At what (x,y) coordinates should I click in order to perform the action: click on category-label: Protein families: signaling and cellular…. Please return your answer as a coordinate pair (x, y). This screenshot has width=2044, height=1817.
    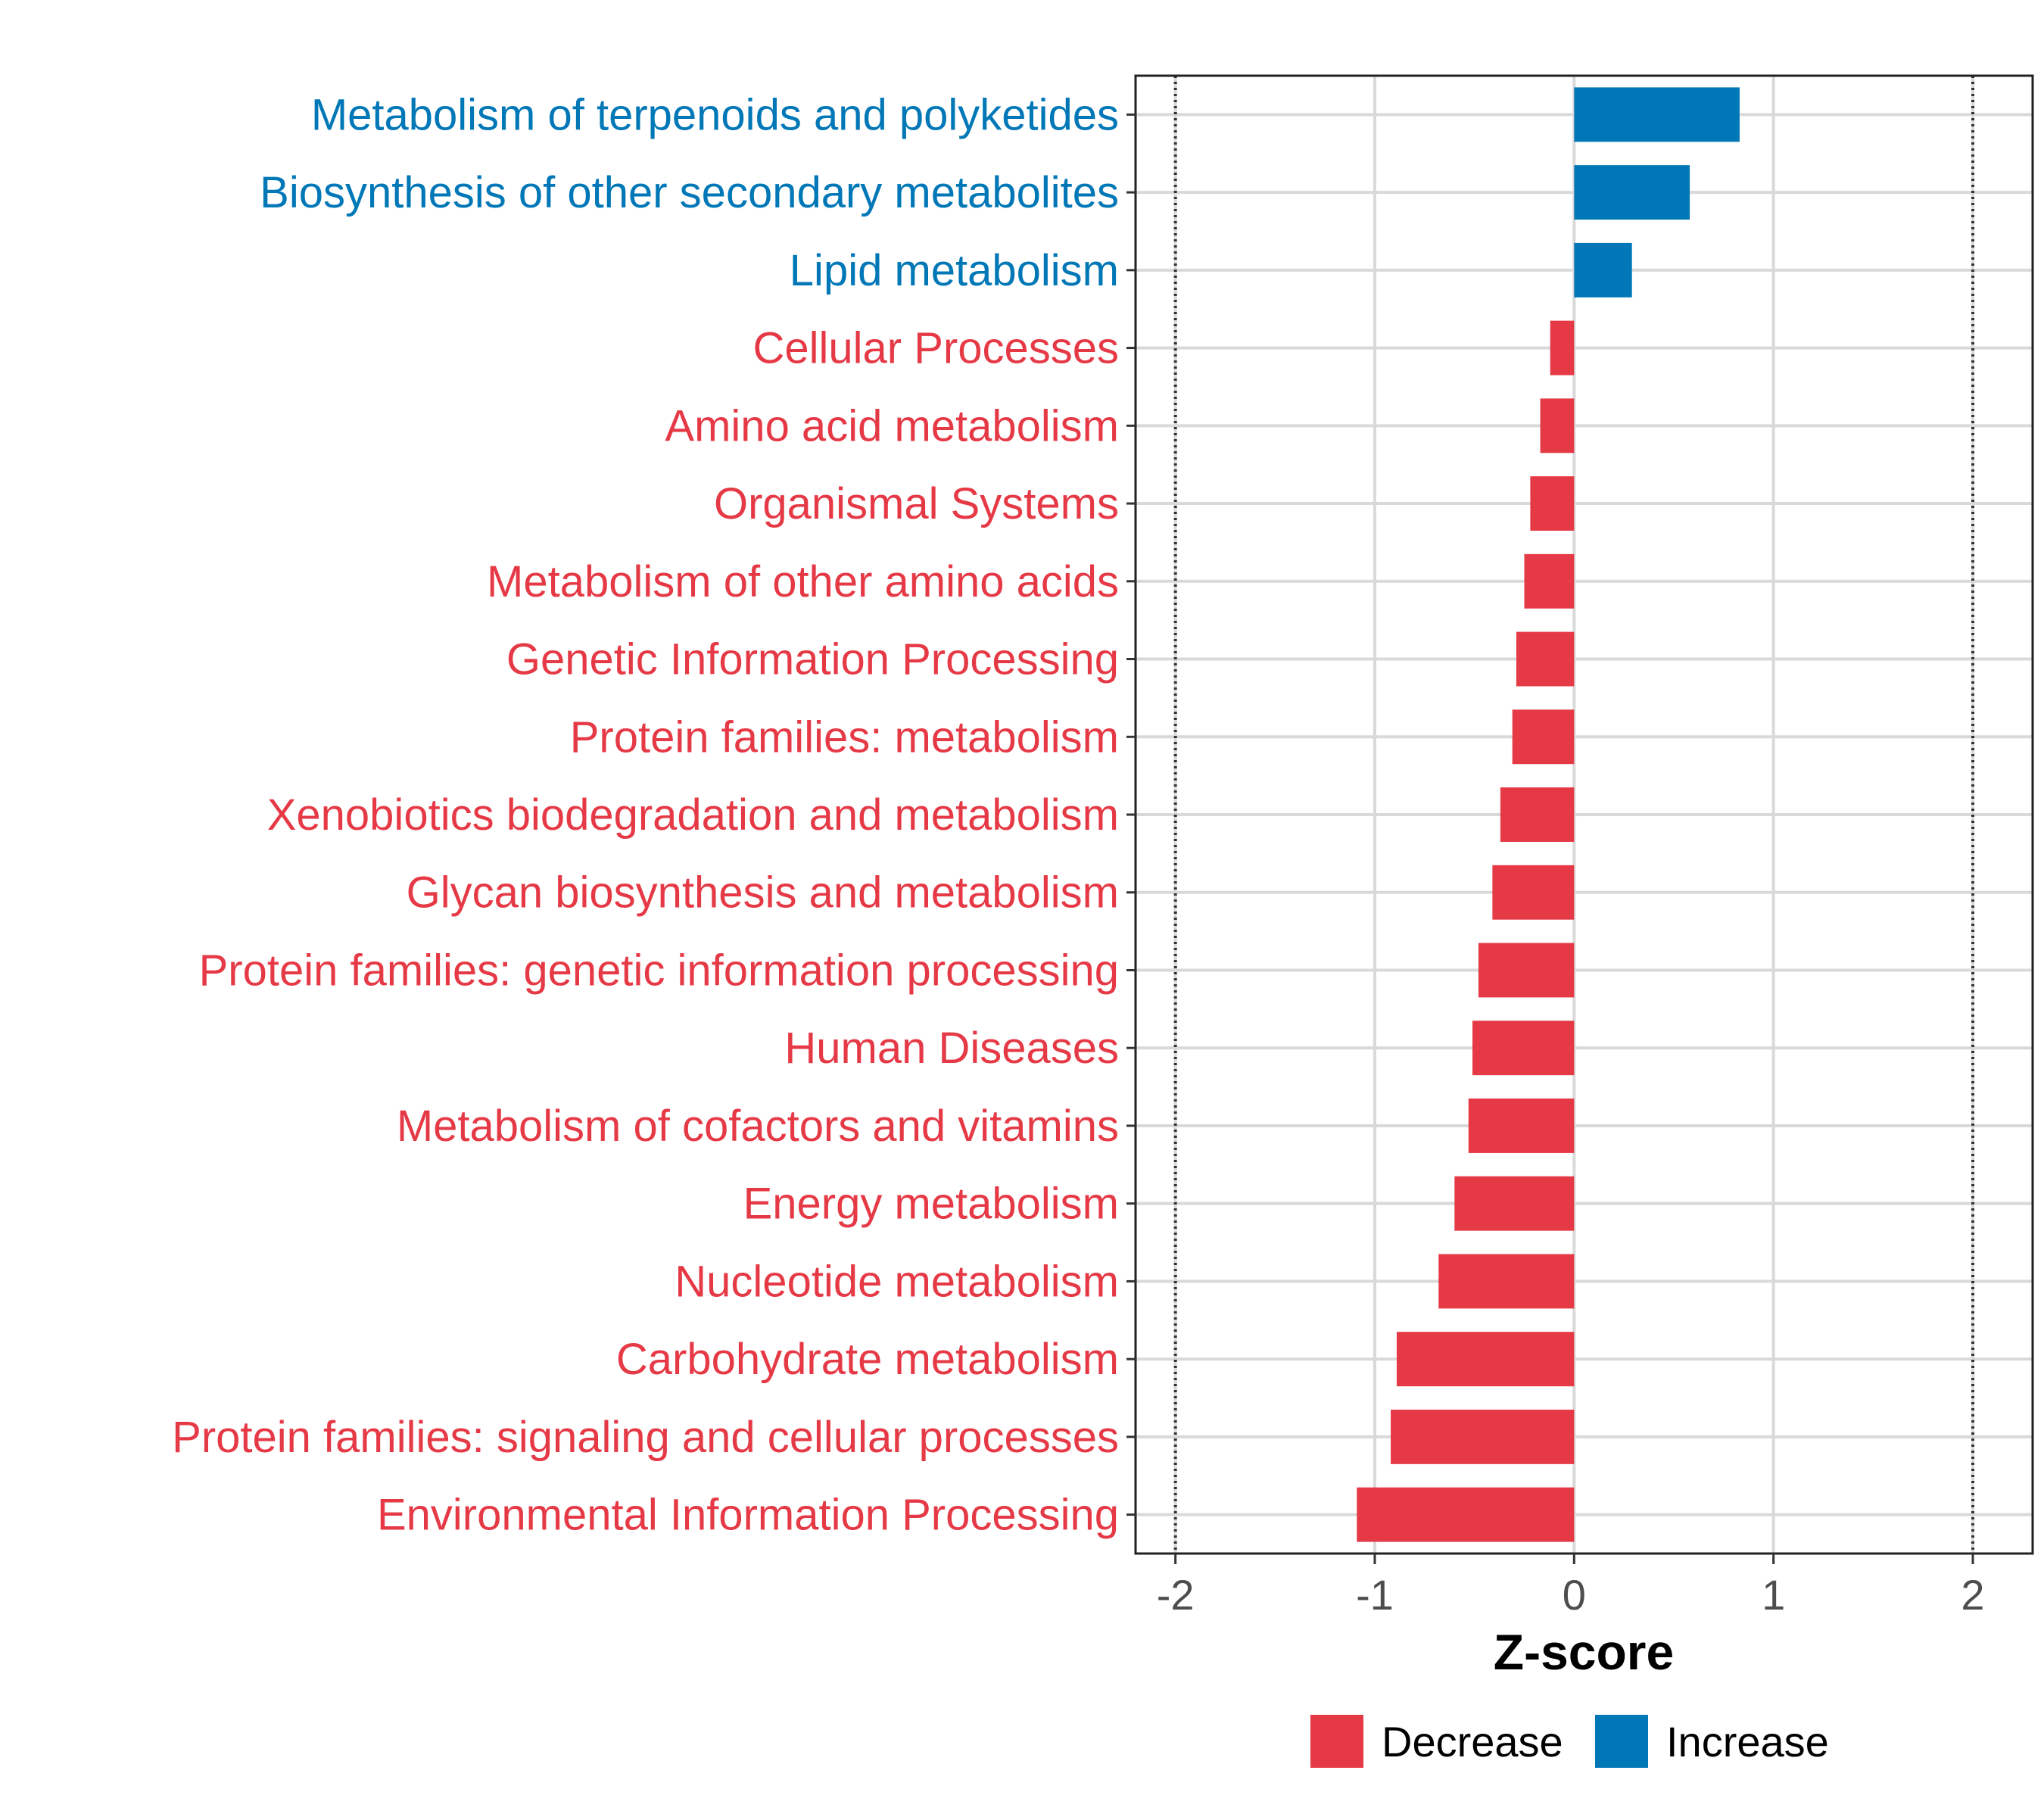
    Looking at the image, I should click on (645, 1437).